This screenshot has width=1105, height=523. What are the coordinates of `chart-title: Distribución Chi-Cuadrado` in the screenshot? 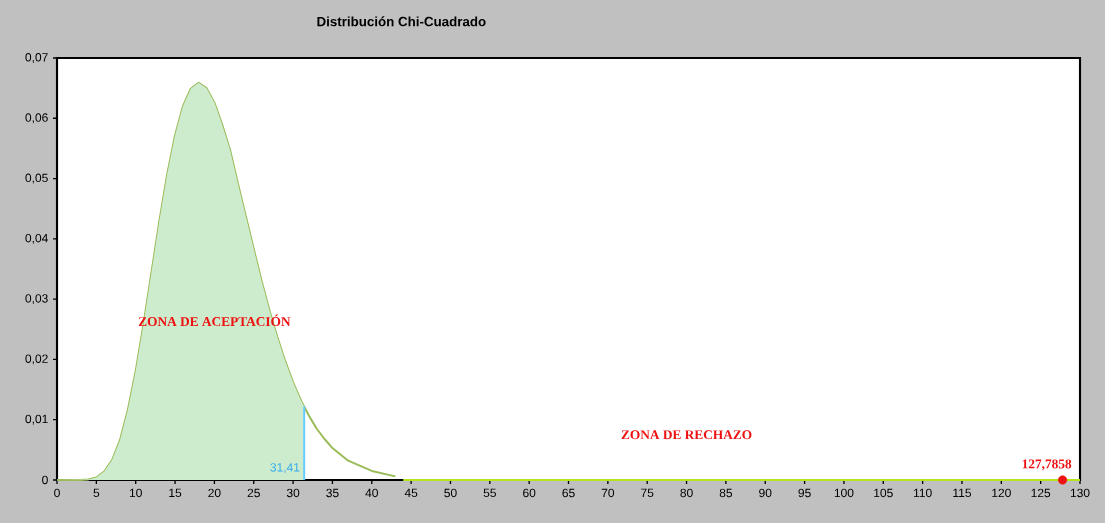 It's located at (401, 21).